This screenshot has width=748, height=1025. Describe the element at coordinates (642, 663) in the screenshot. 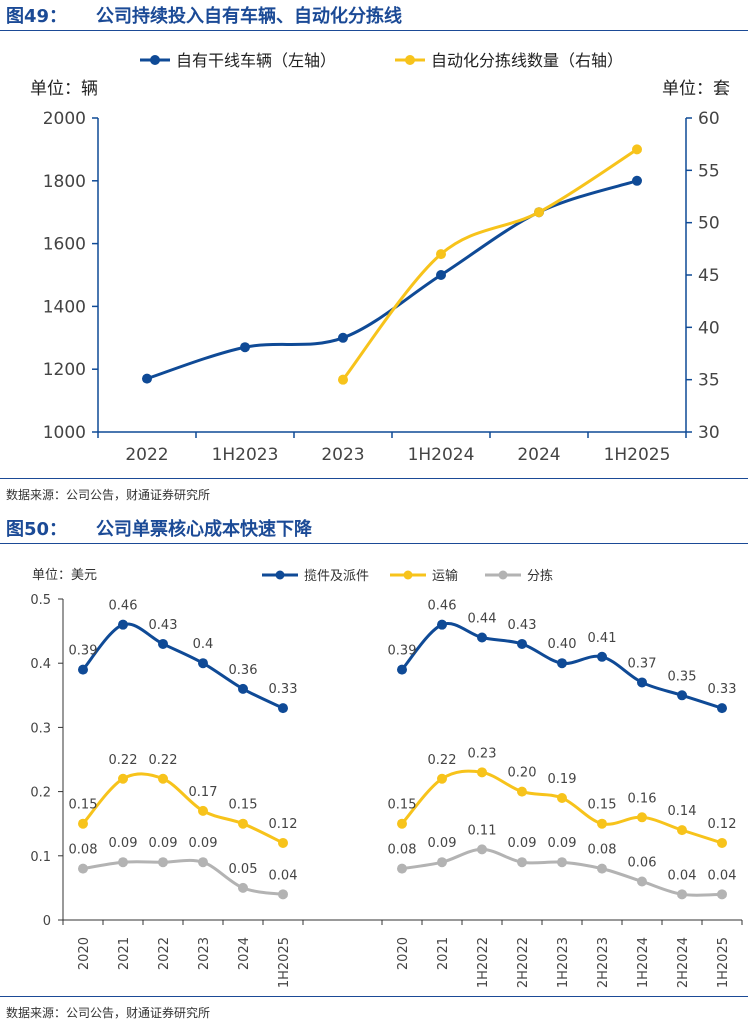

I see `halfyear-data-label-0: 0.37` at that location.